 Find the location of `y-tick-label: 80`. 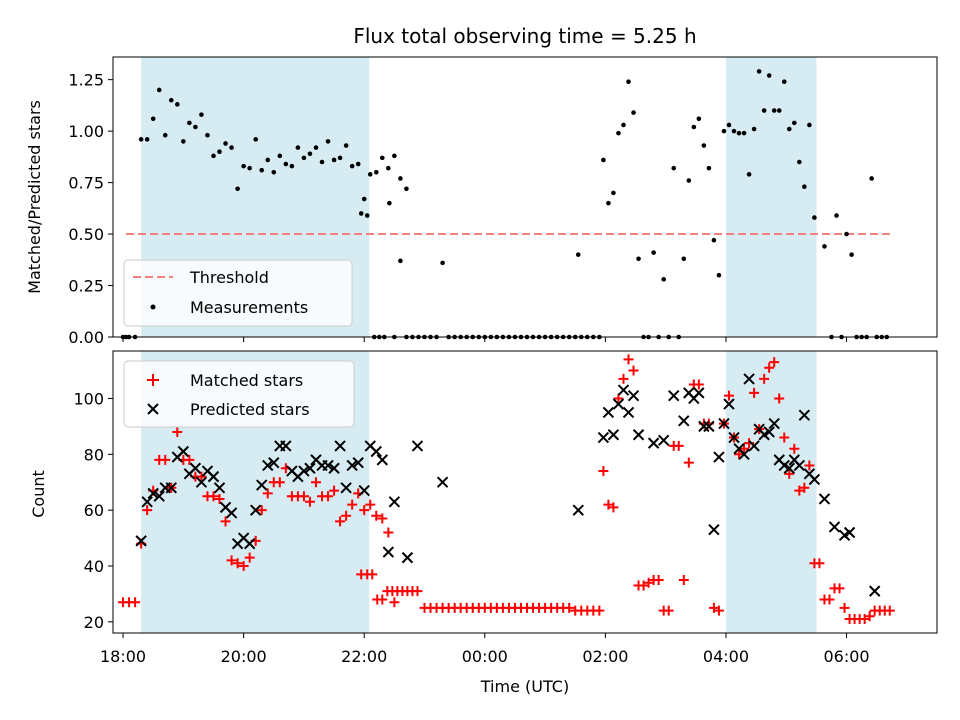

y-tick-label: 80 is located at coordinates (94, 454).